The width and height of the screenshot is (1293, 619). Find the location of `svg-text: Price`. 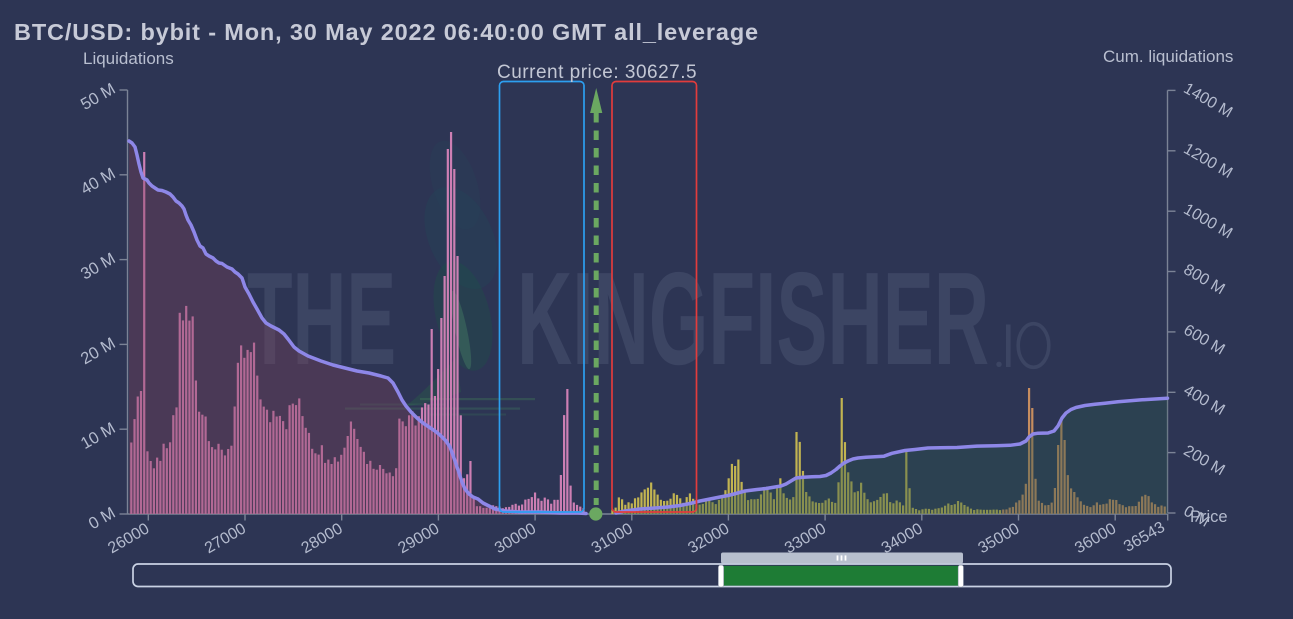

svg-text: Price is located at coordinates (1209, 517).